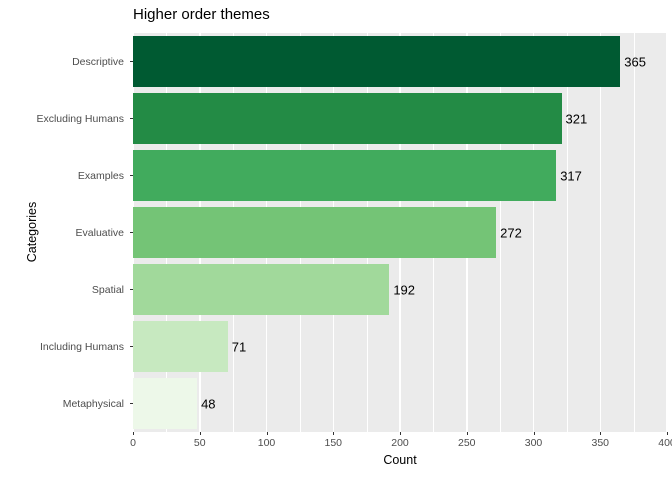  What do you see at coordinates (511, 232) in the screenshot?
I see `bar-value-label: 272` at bounding box center [511, 232].